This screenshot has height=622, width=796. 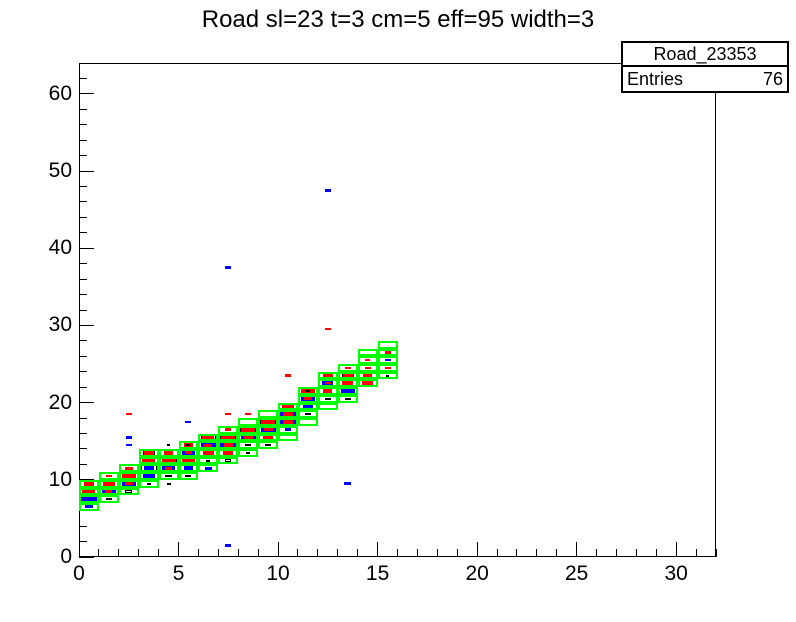 I want to click on y-tick-label: 60, so click(x=60, y=93).